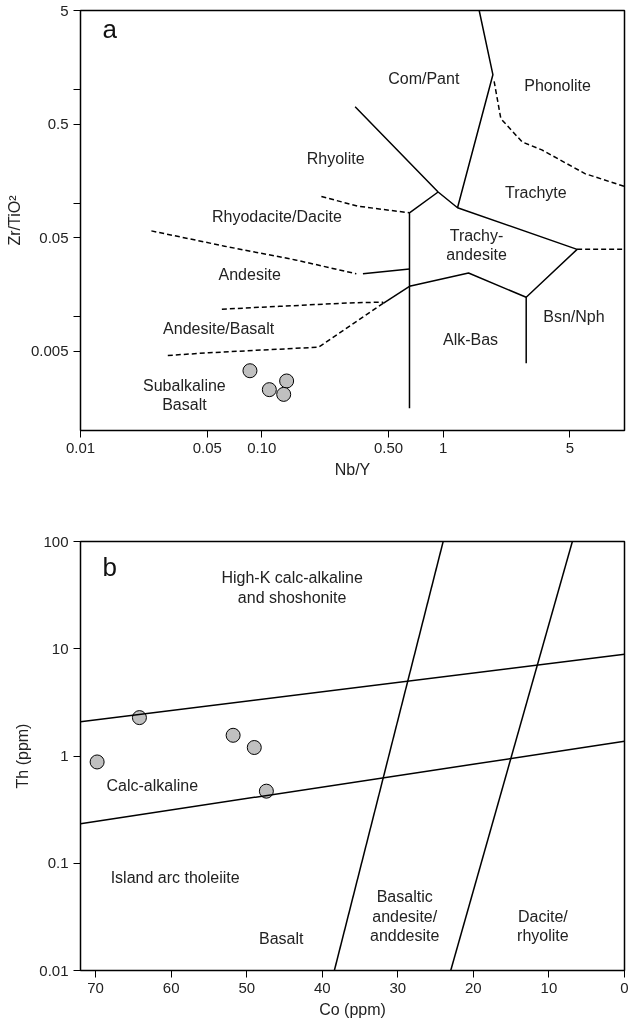  What do you see at coordinates (58, 124) in the screenshot?
I see `y-tick-label: 0.5` at bounding box center [58, 124].